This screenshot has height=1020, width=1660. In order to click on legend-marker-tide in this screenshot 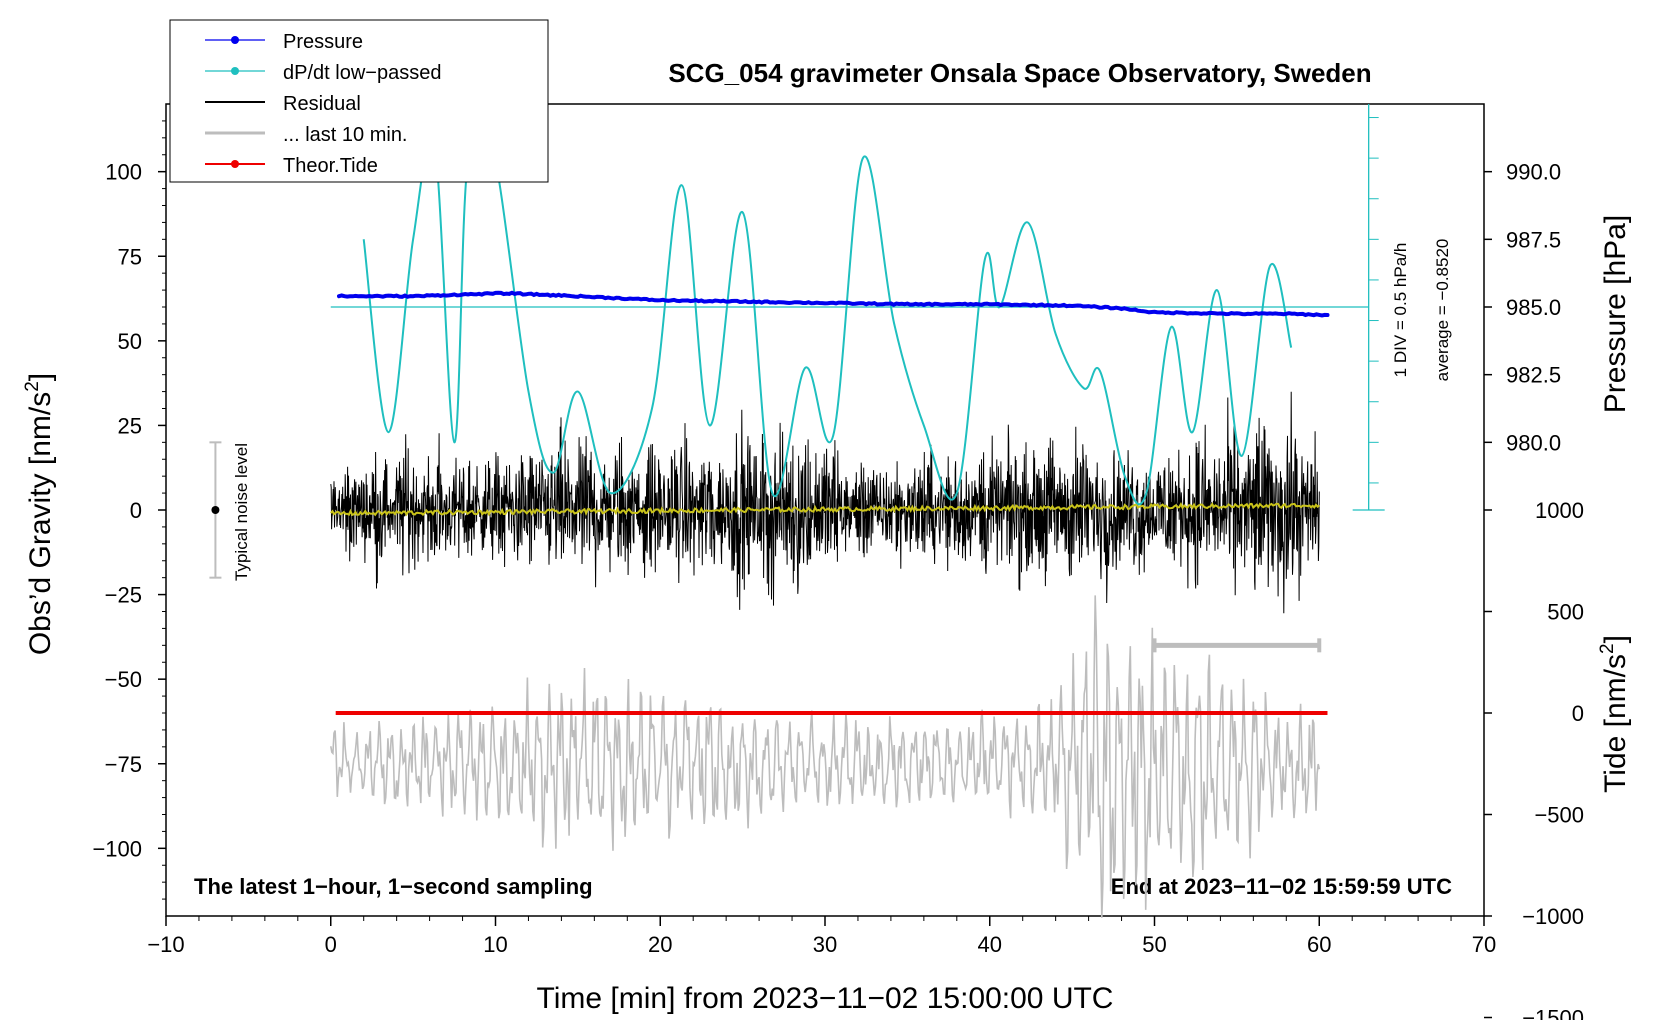, I will do `click(235, 164)`.